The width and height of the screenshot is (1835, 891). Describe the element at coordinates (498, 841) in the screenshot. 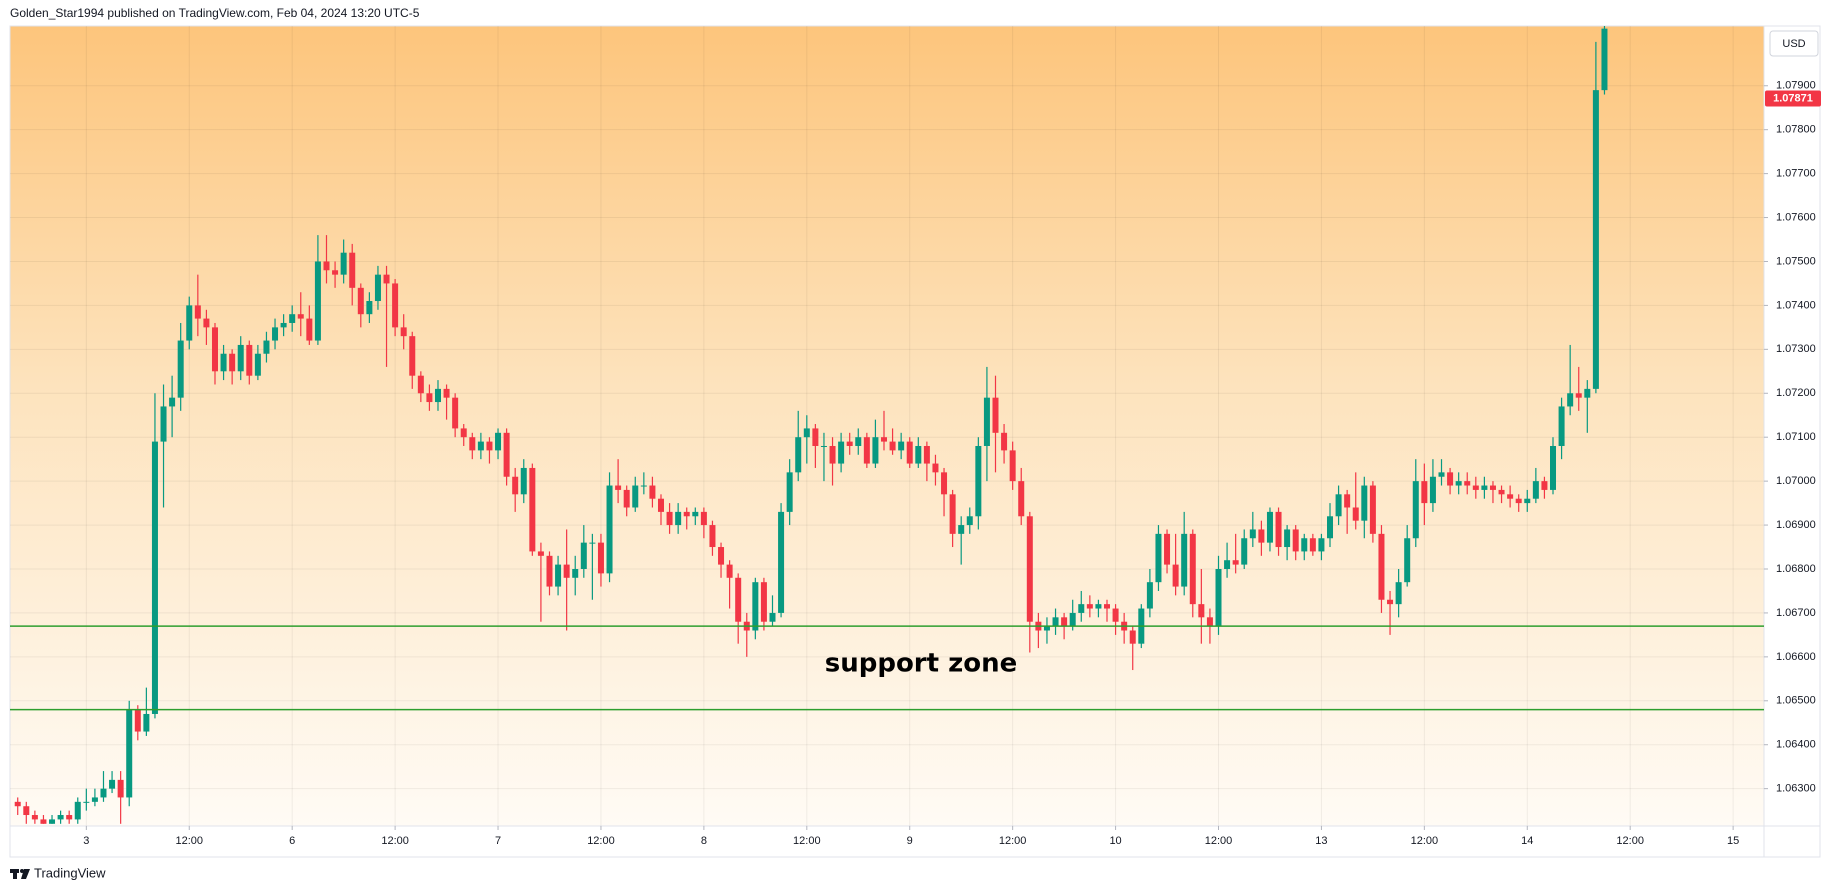

I see `x-tick-label: 7` at that location.